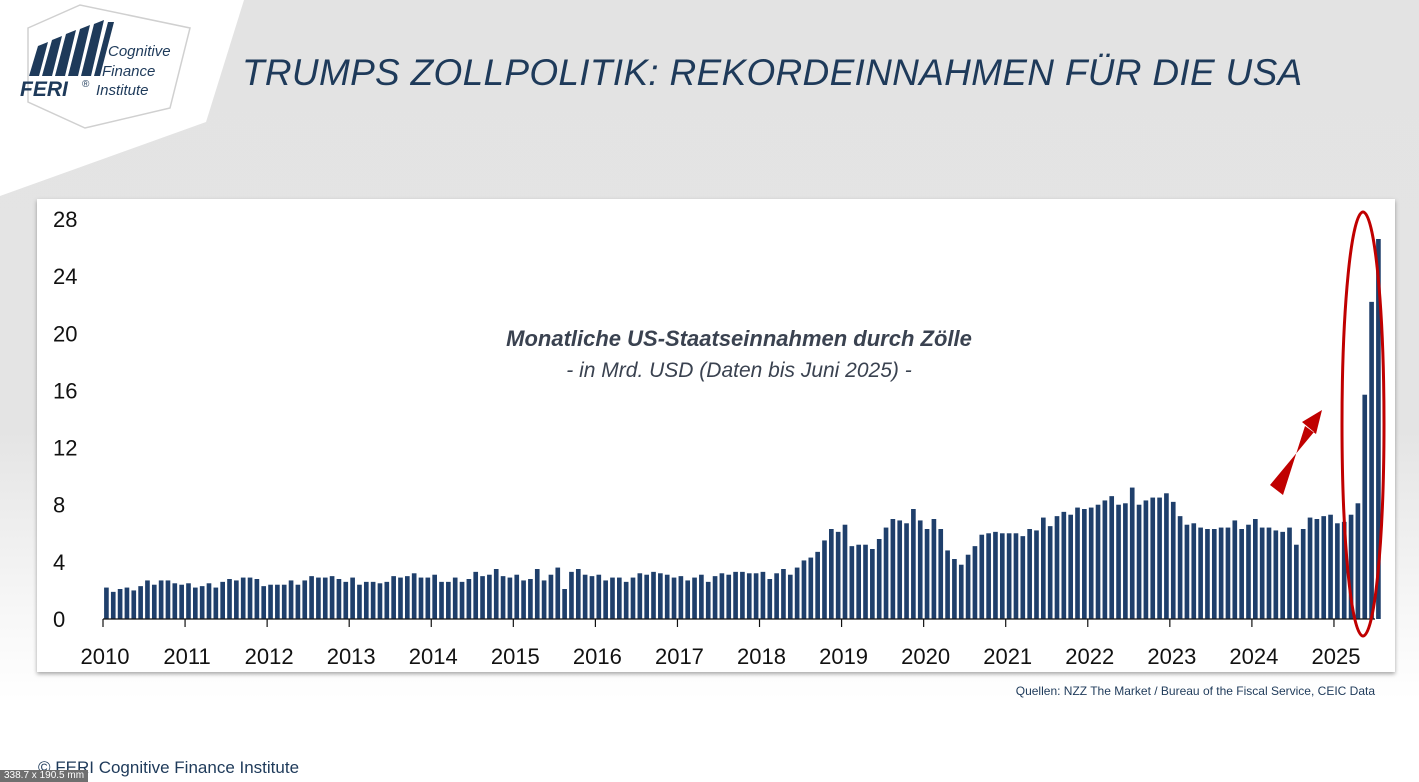 Image resolution: width=1419 pixels, height=782 pixels. What do you see at coordinates (125, 102) in the screenshot?
I see `logo-panel: FERI ® Cognitive Finance Institute` at bounding box center [125, 102].